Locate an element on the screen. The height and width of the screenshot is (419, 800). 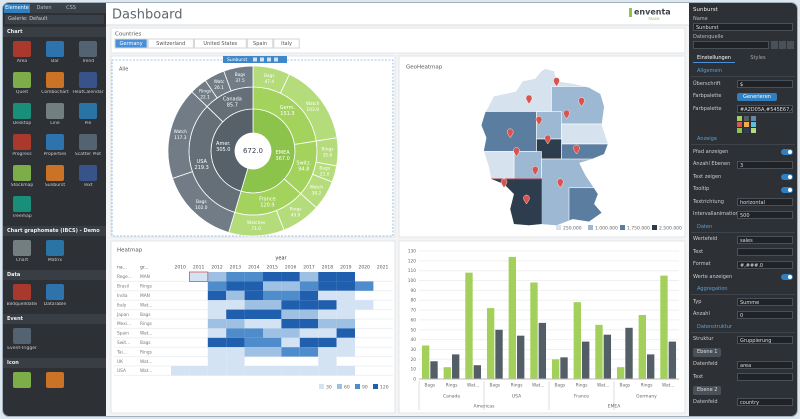
field-input: #A2D05A,#545E67,#6588A8 is located at coordinates (765, 109).